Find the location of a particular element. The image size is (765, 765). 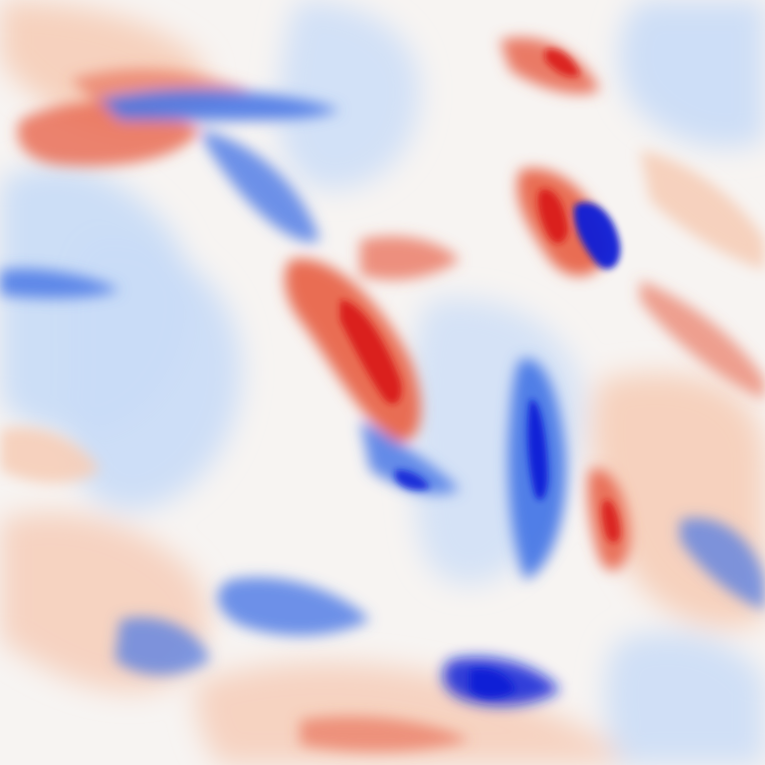

red-core-right is located at coordinates (611, 521).